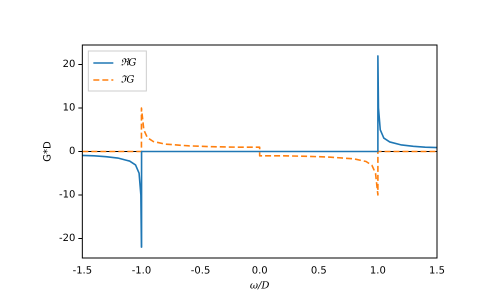 This screenshot has width=485, height=300. What do you see at coordinates (378, 271) in the screenshot?
I see `x-tick-label: 1.0` at bounding box center [378, 271].